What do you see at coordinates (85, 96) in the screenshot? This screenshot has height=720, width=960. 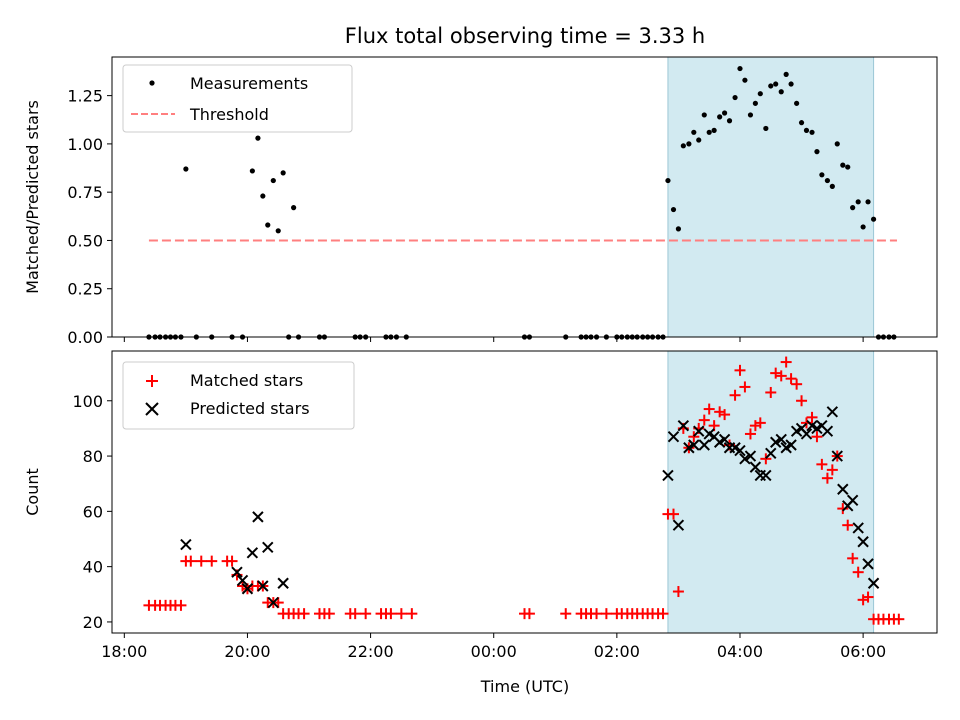 I see `y-tick-label: 1.25` at bounding box center [85, 96].